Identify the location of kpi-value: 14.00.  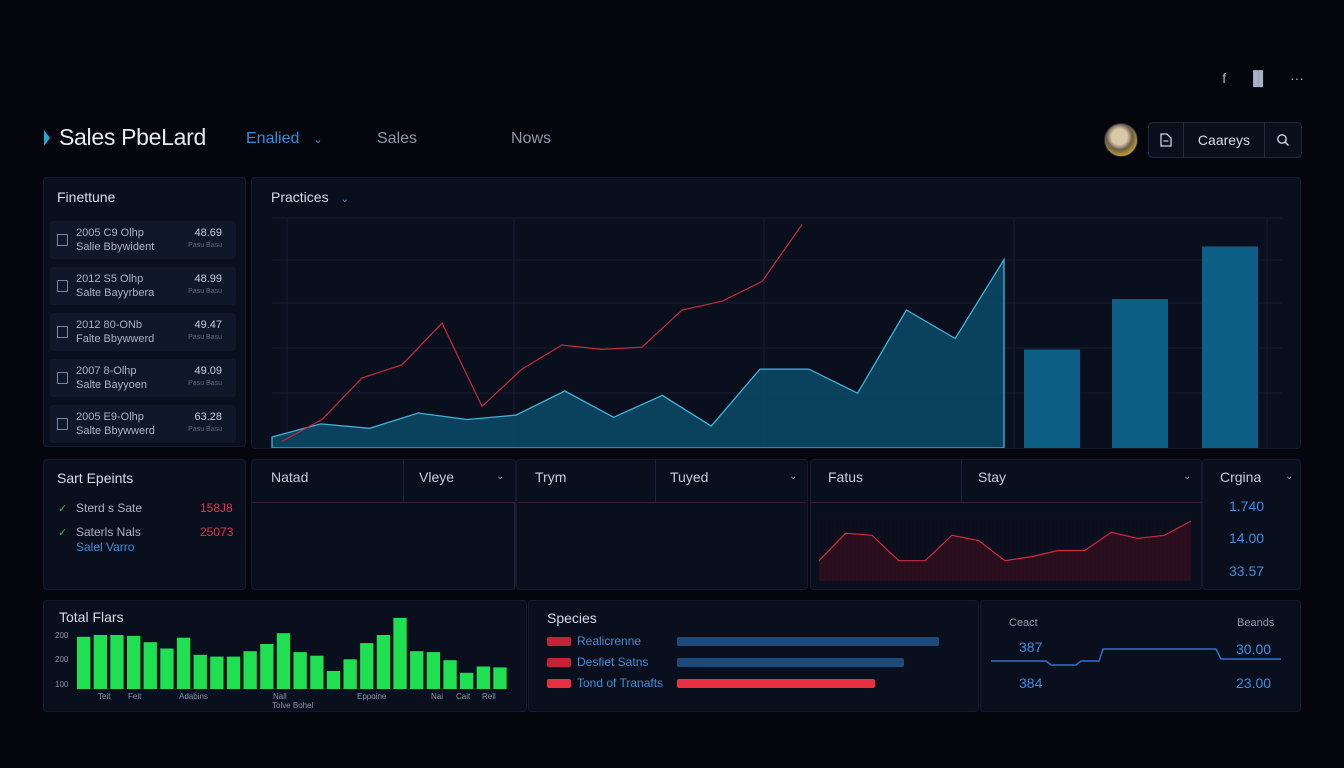
(1247, 538).